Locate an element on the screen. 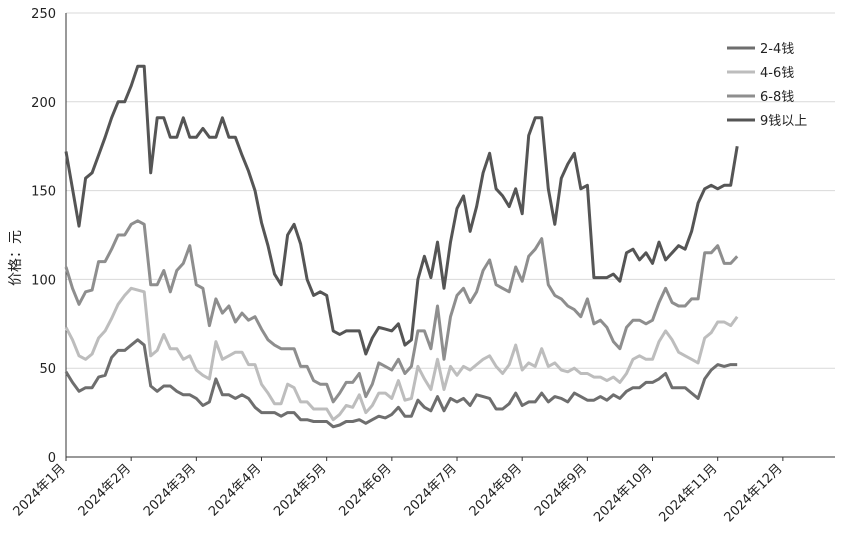 This screenshot has height=547, width=858. legend-label-3: 6-8钱 is located at coordinates (777, 97).